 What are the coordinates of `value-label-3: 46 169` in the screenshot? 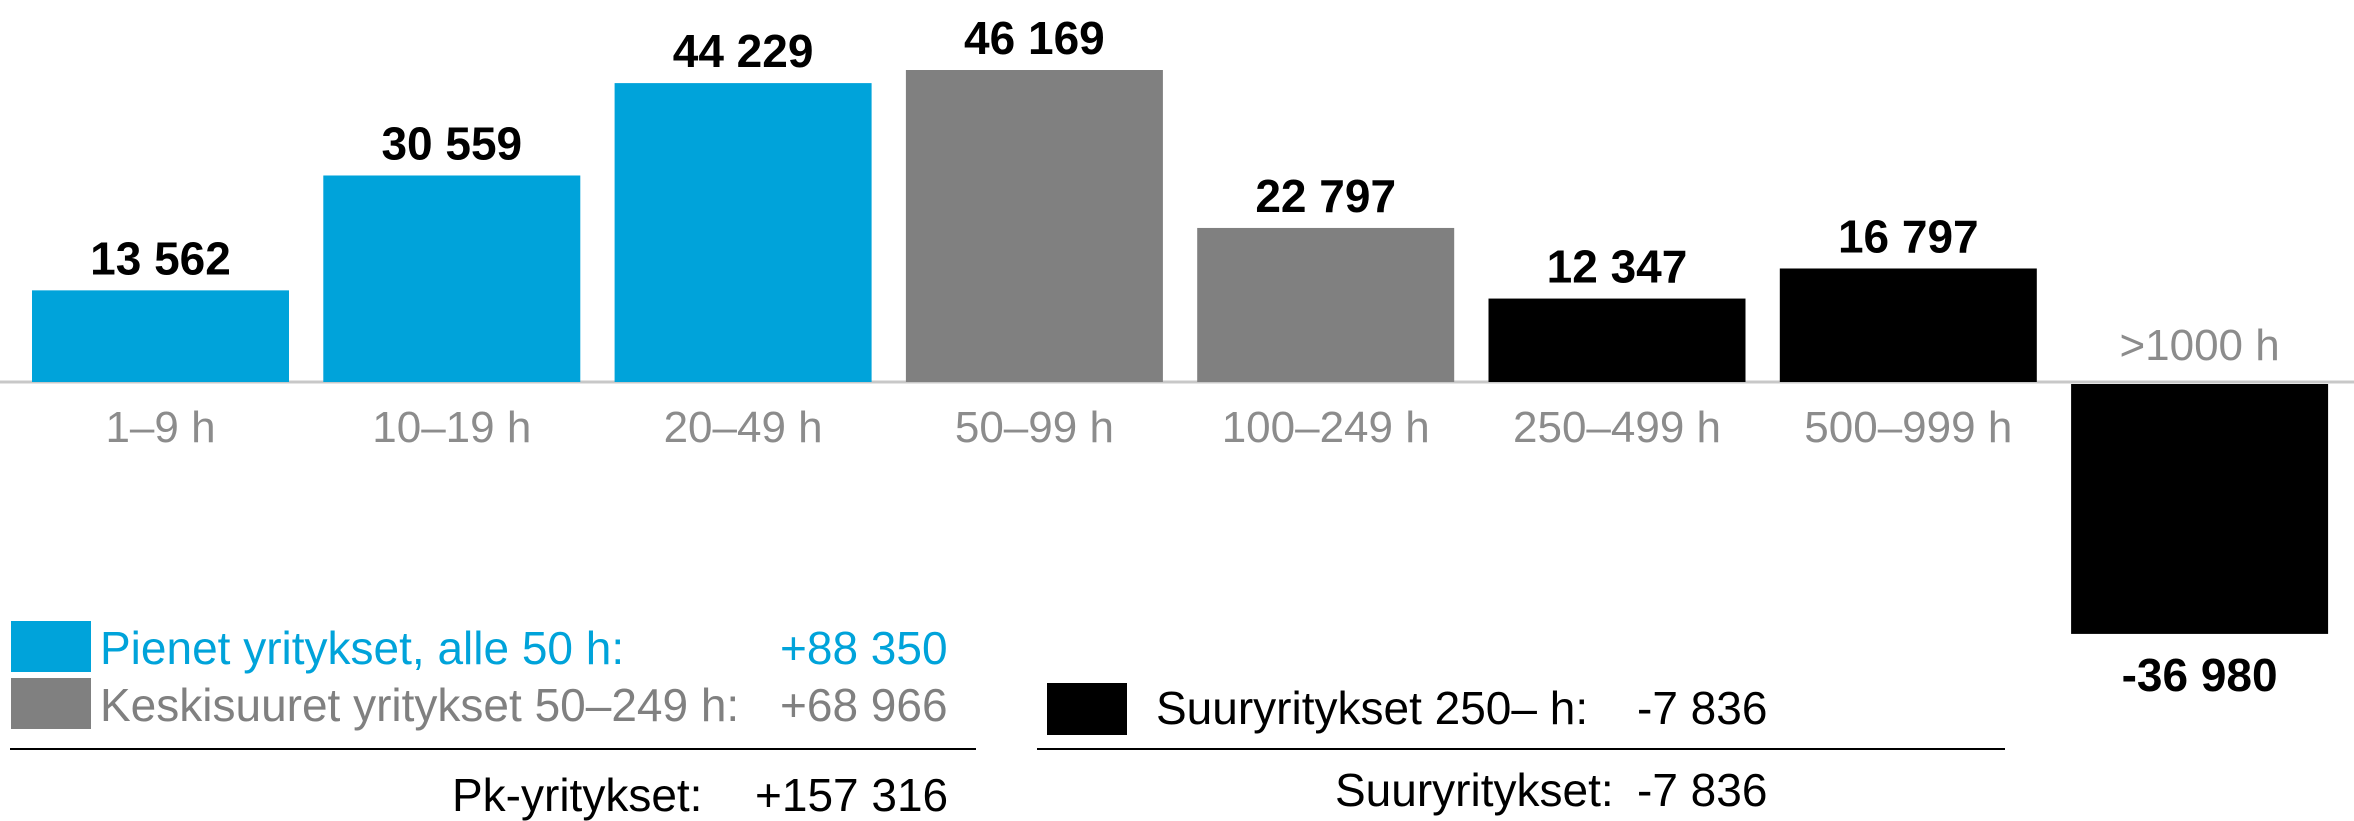 It's located at (1034, 38).